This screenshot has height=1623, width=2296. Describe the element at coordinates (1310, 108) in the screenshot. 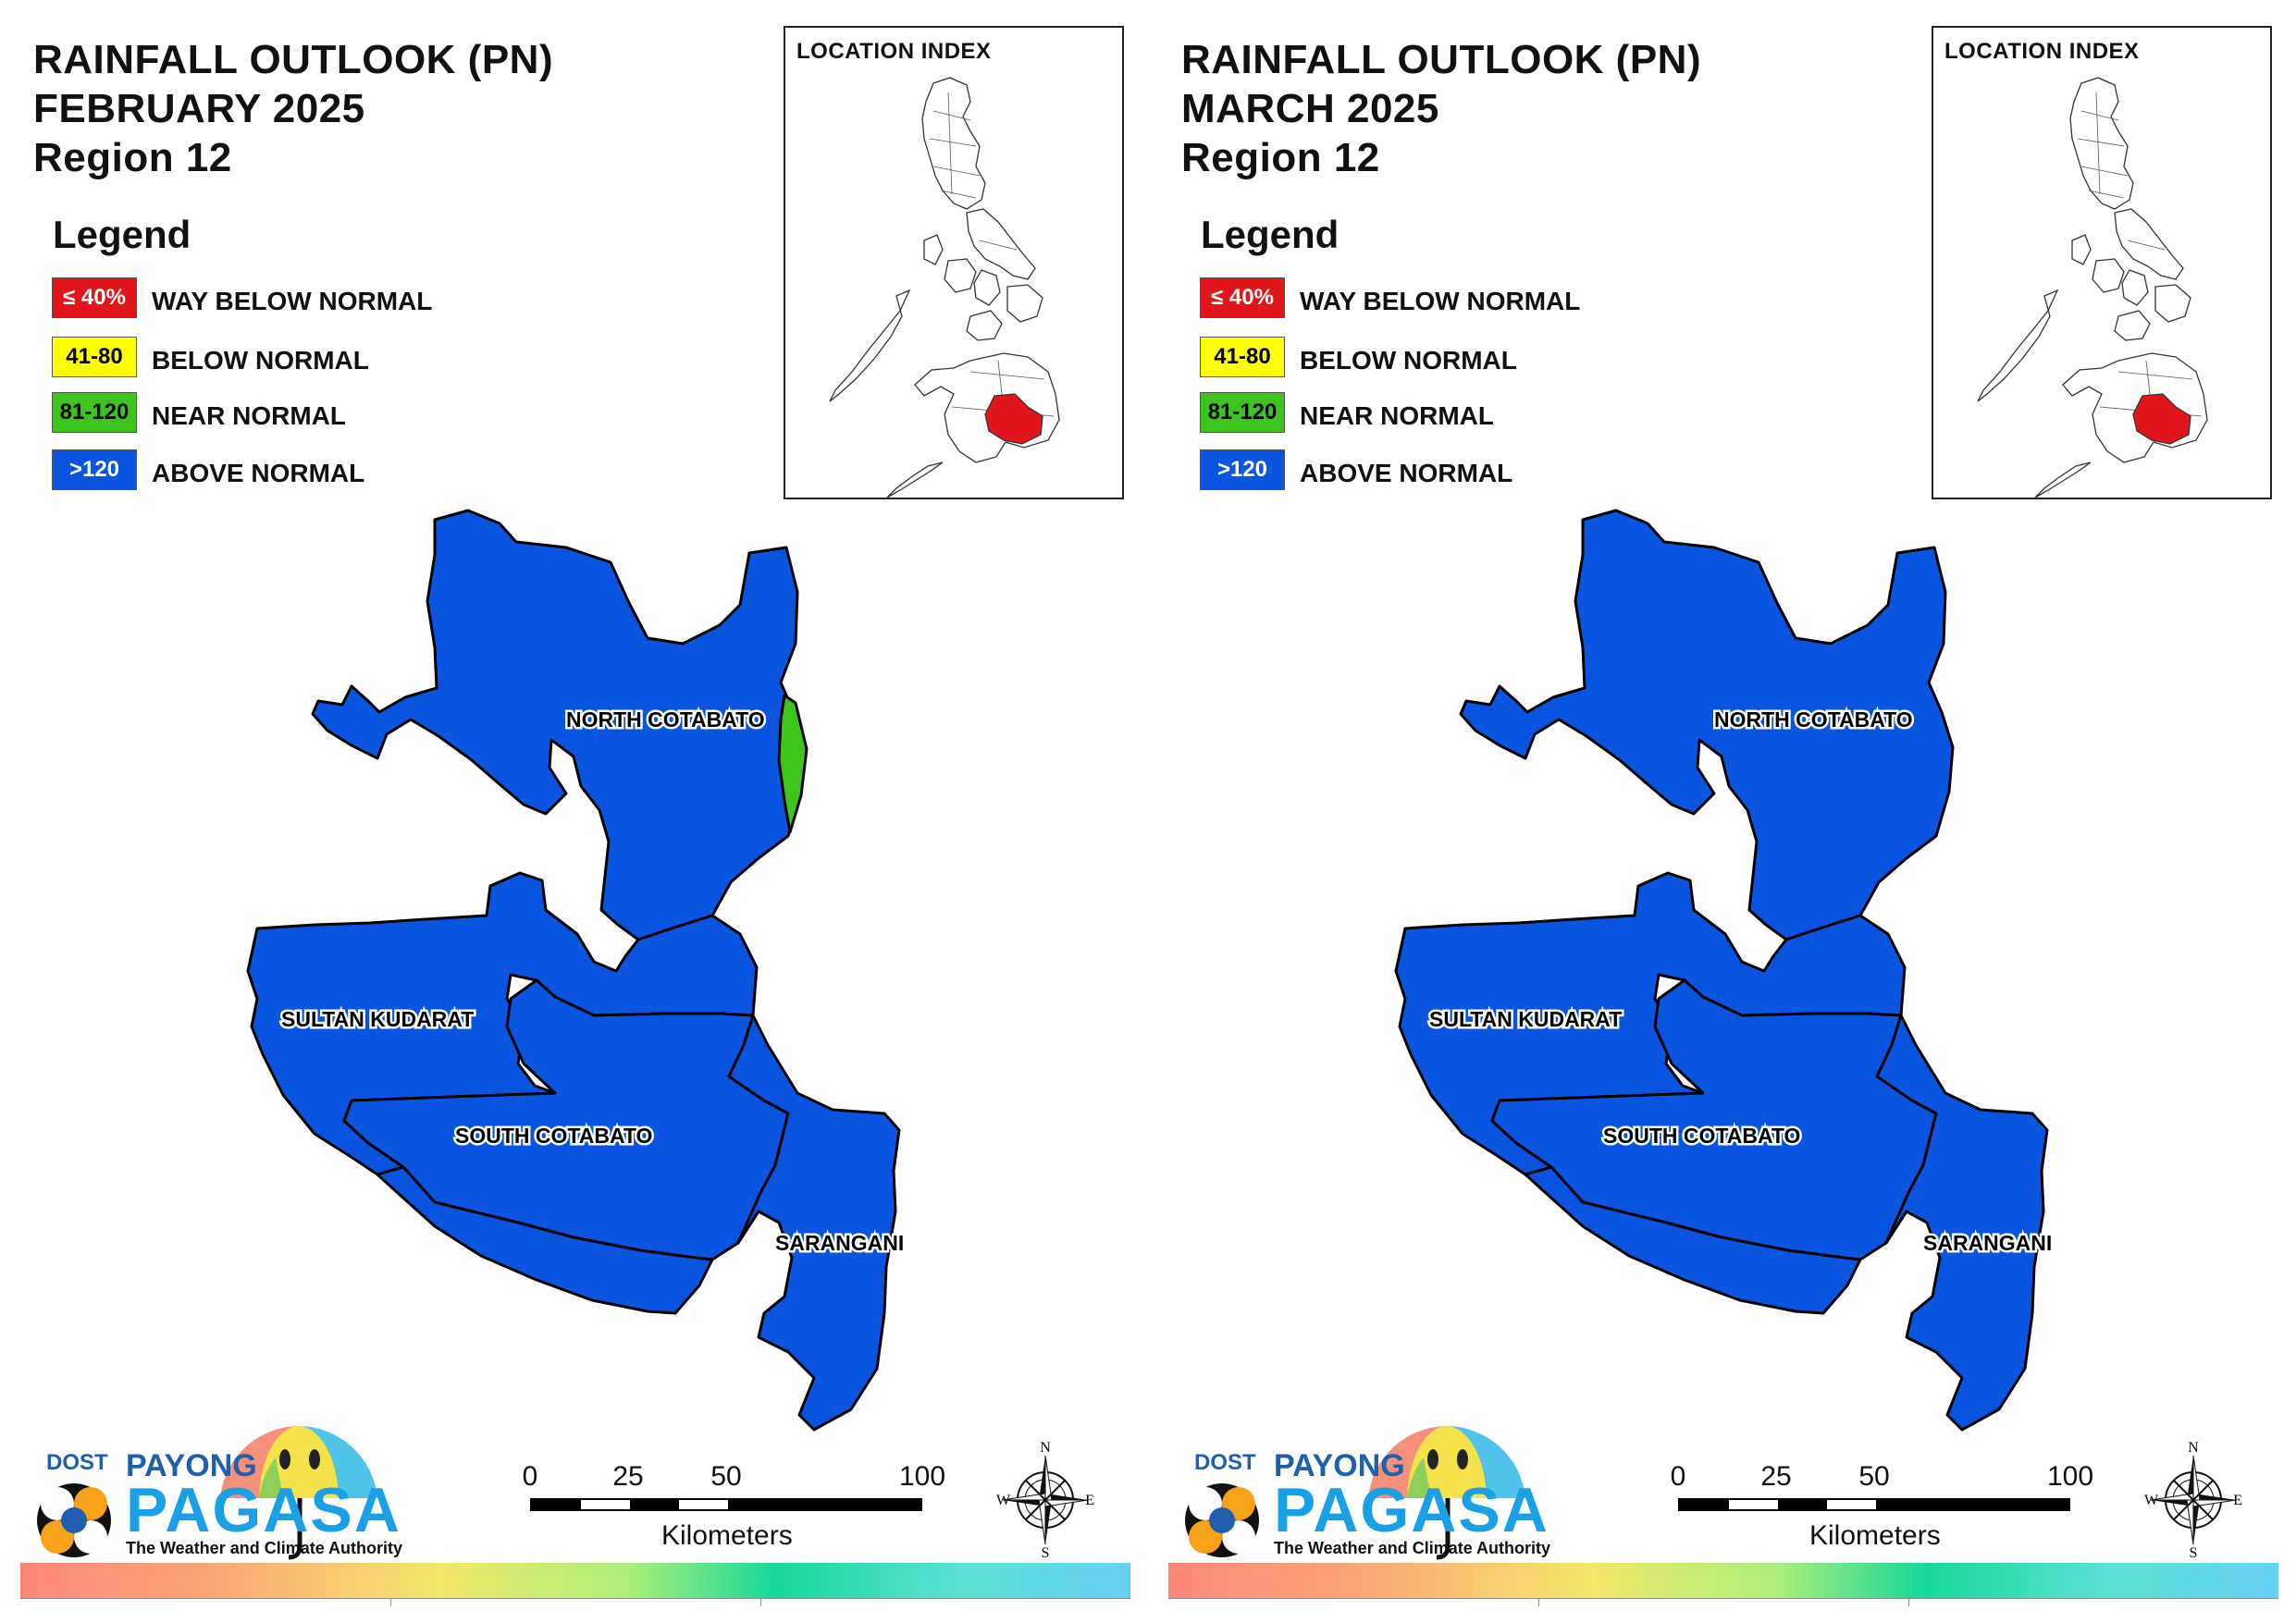

I see `title-line-month: MARCH 2025` at that location.